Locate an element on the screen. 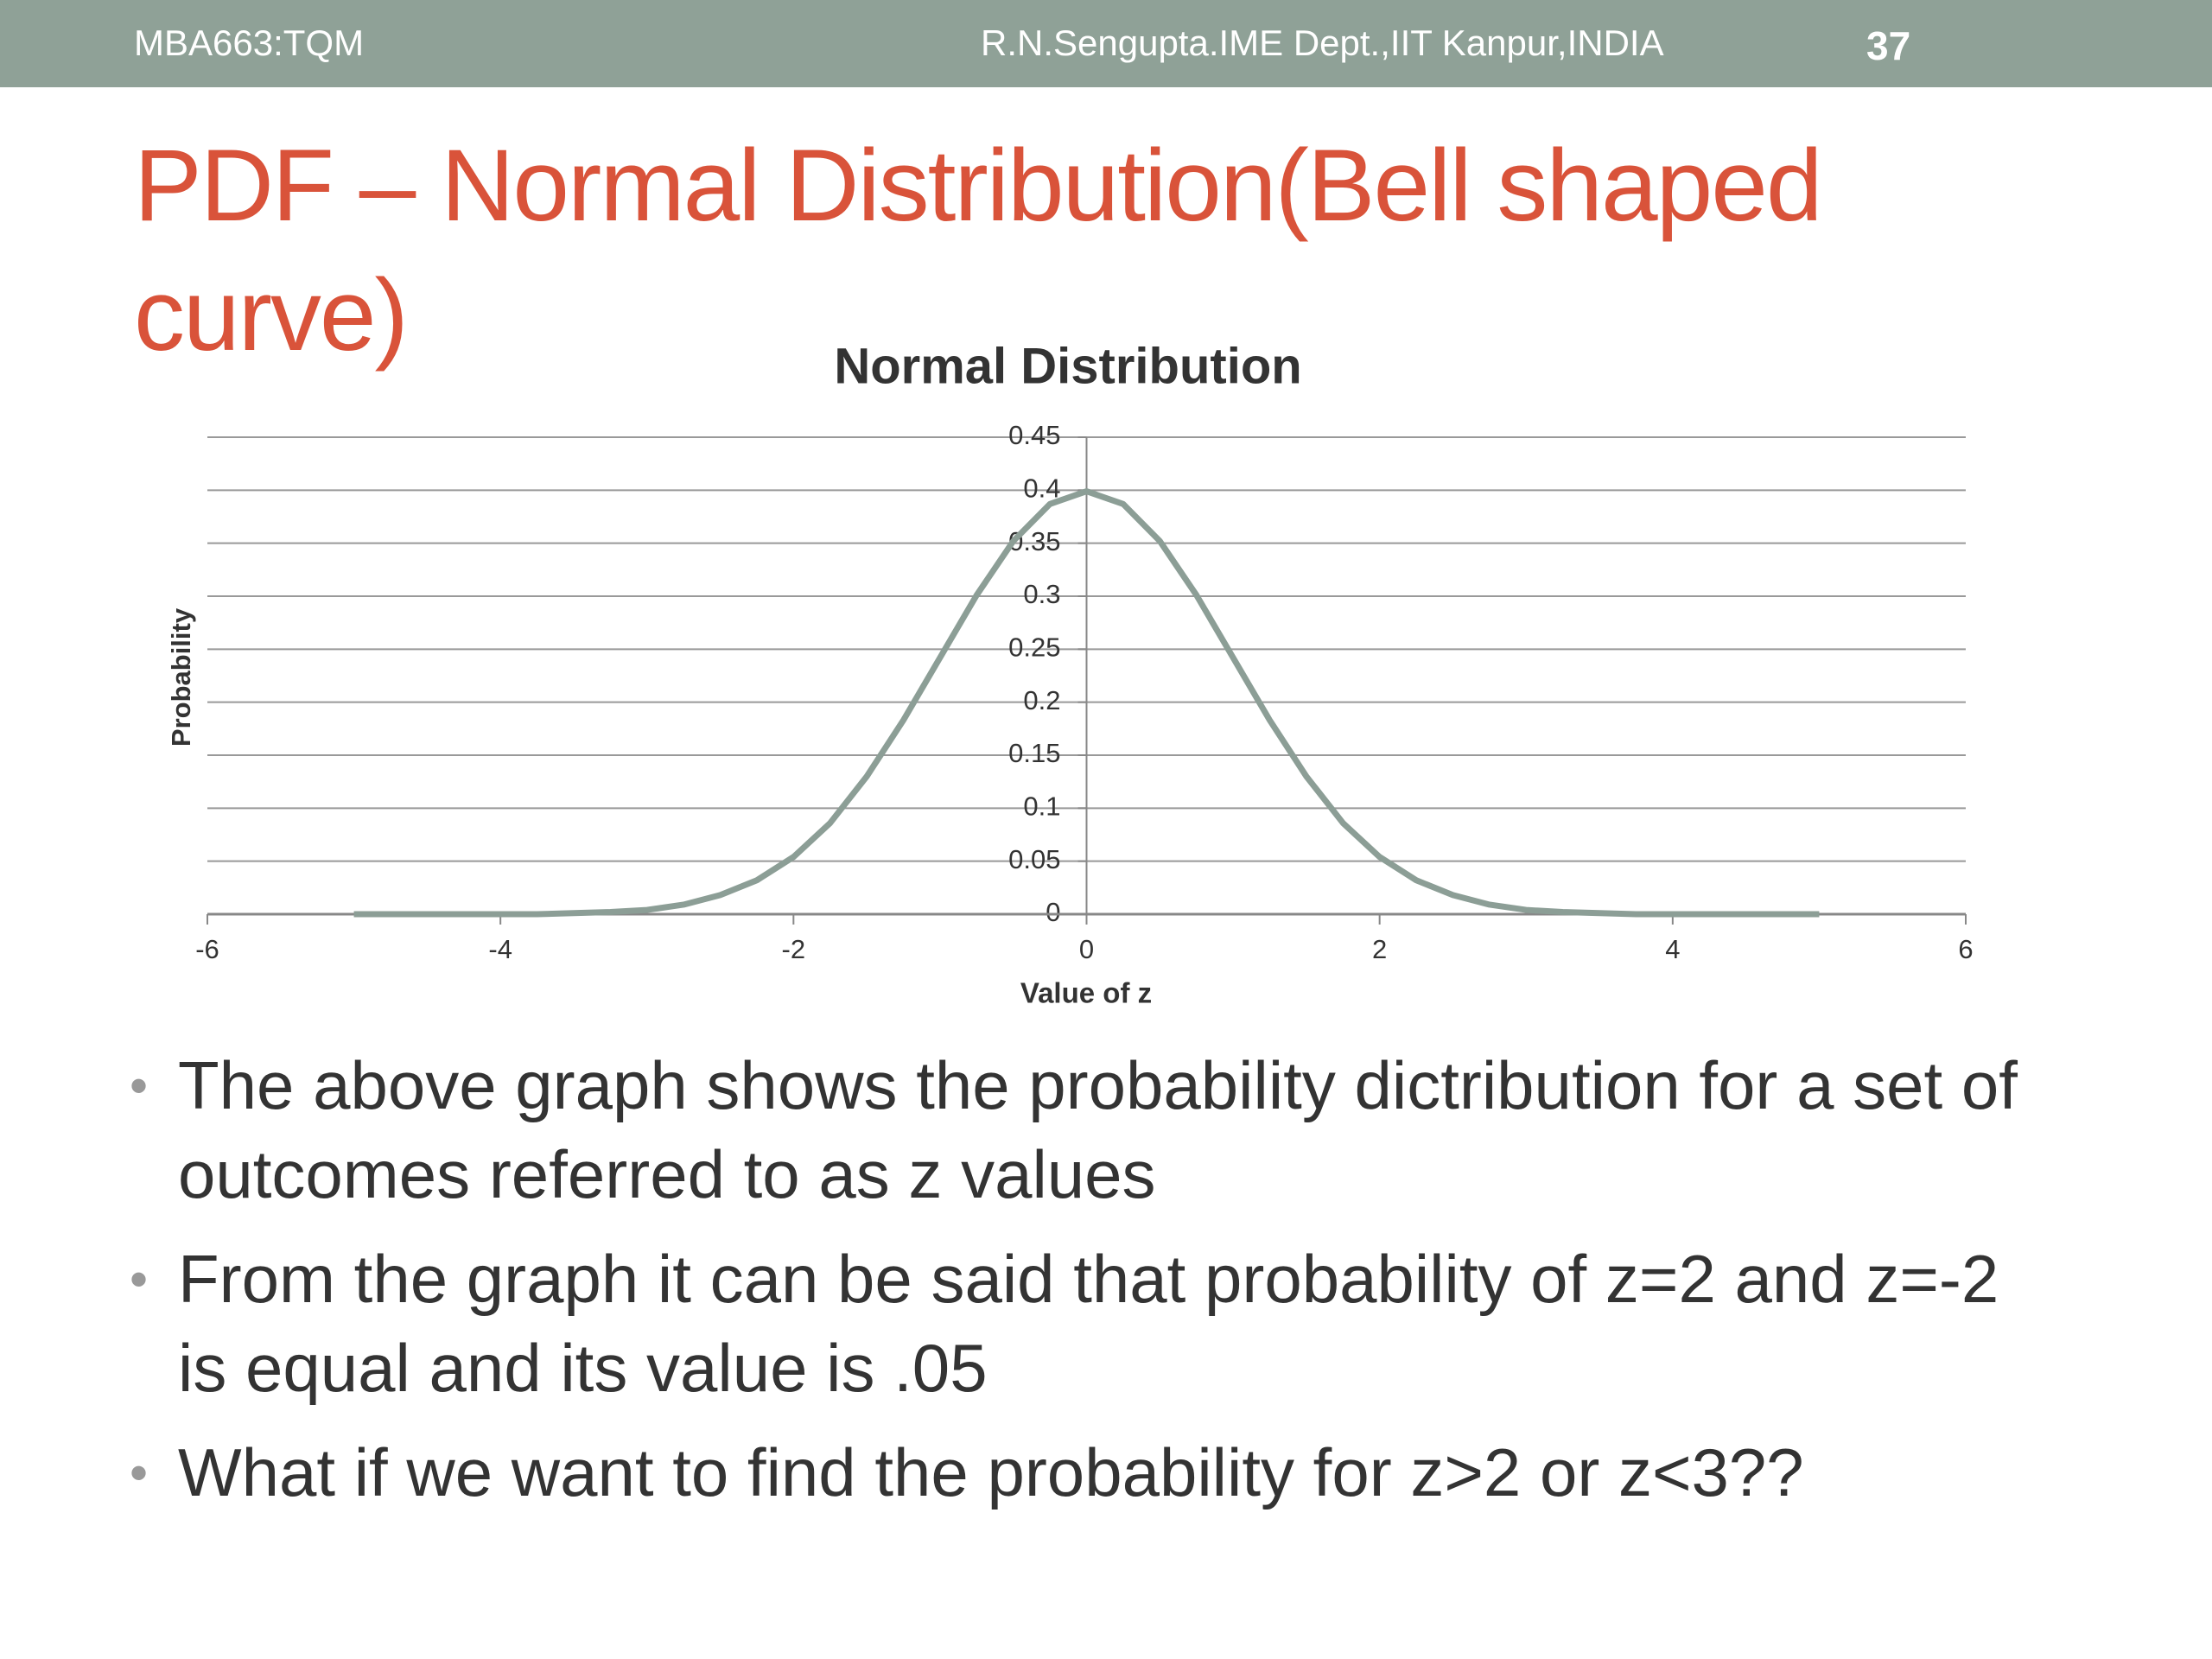 The width and height of the screenshot is (2212, 1659). y-tick-label: 0.05 is located at coordinates (1034, 859).